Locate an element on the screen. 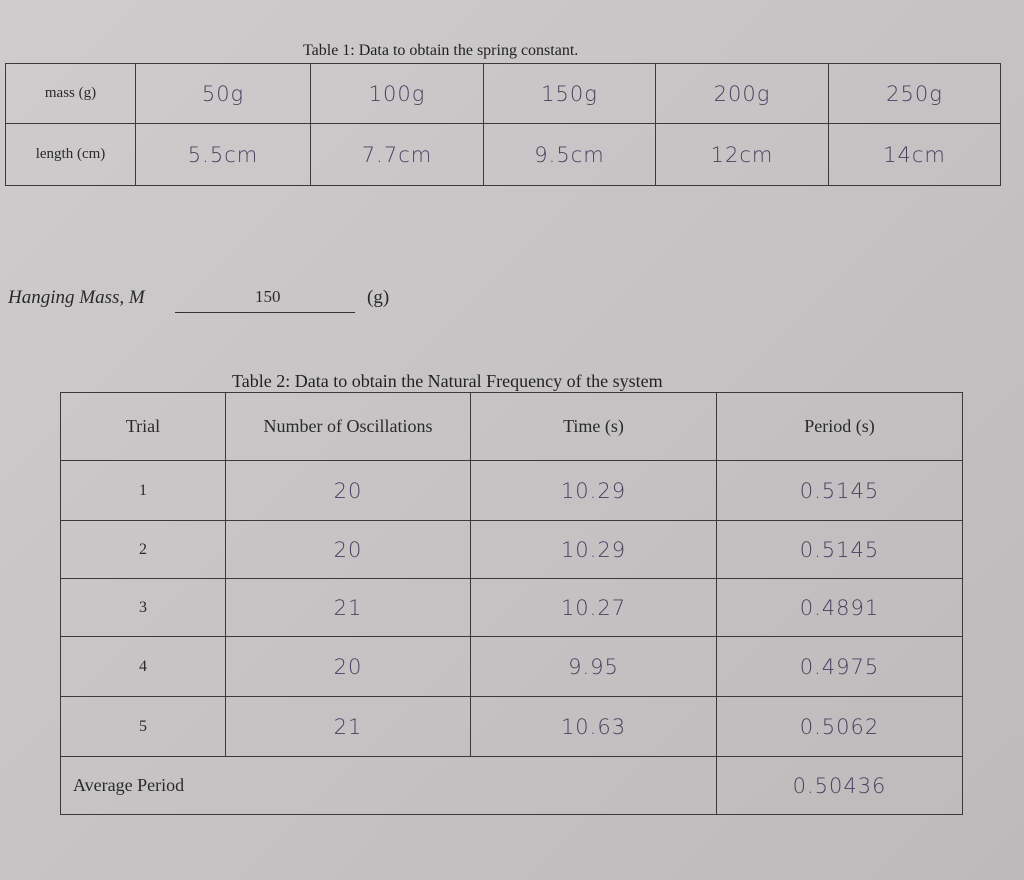 The image size is (1024, 880). handwritten-cell: 150g is located at coordinates (569, 93).